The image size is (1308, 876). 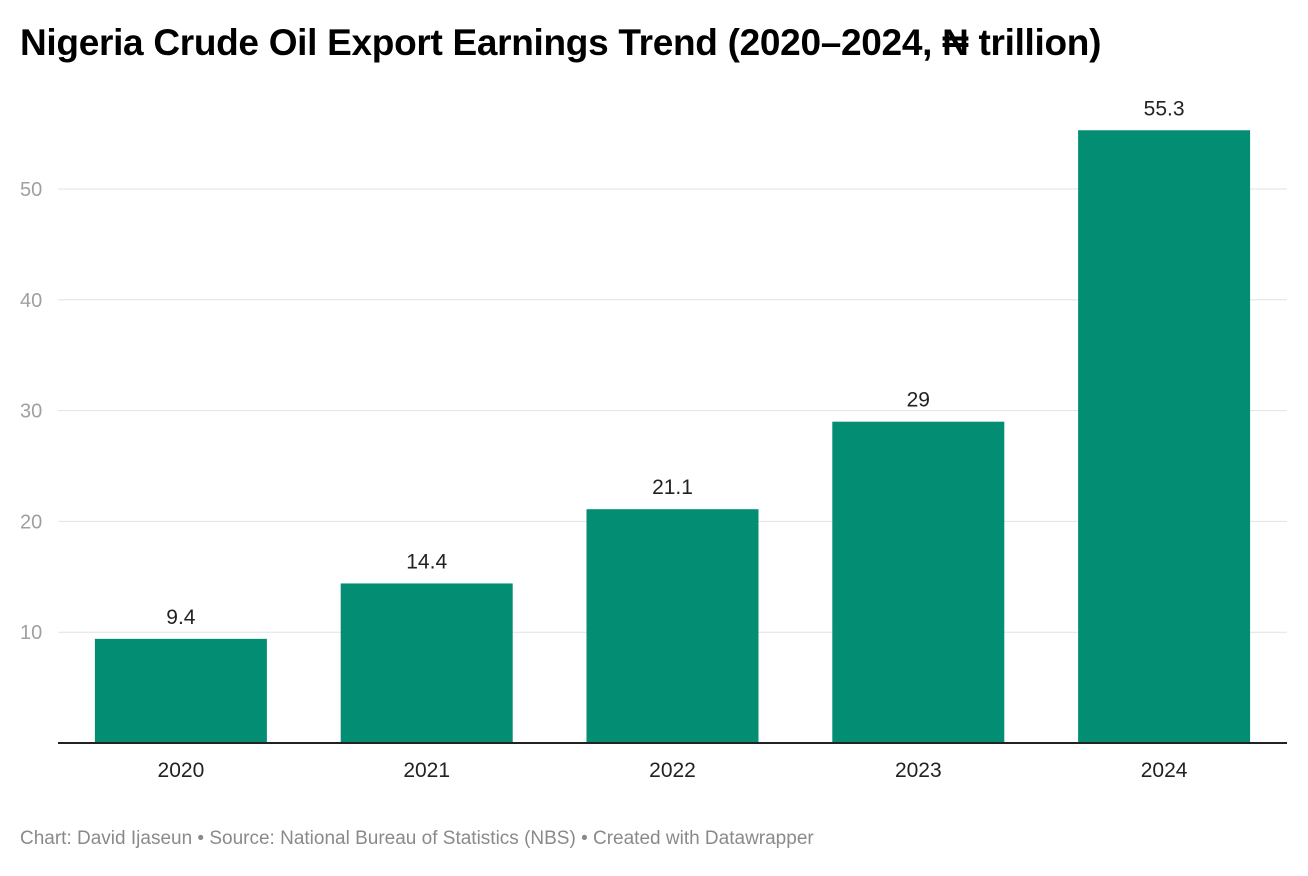 I want to click on bar-2022, so click(x=672, y=626).